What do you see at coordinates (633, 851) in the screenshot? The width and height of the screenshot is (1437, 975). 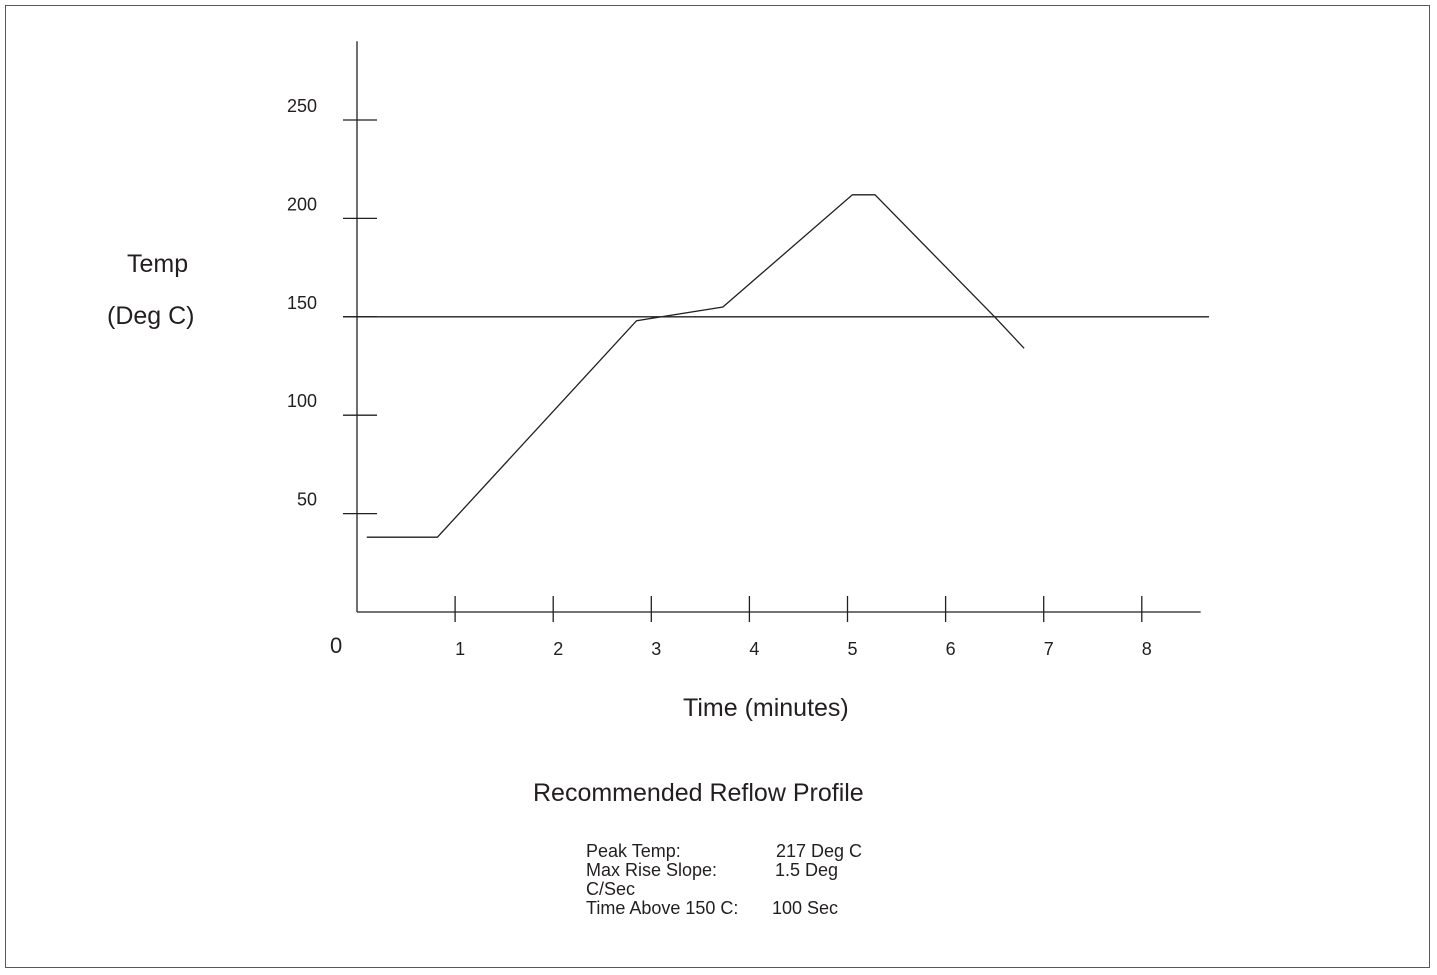 I see `spec-key: Peak Temp:` at bounding box center [633, 851].